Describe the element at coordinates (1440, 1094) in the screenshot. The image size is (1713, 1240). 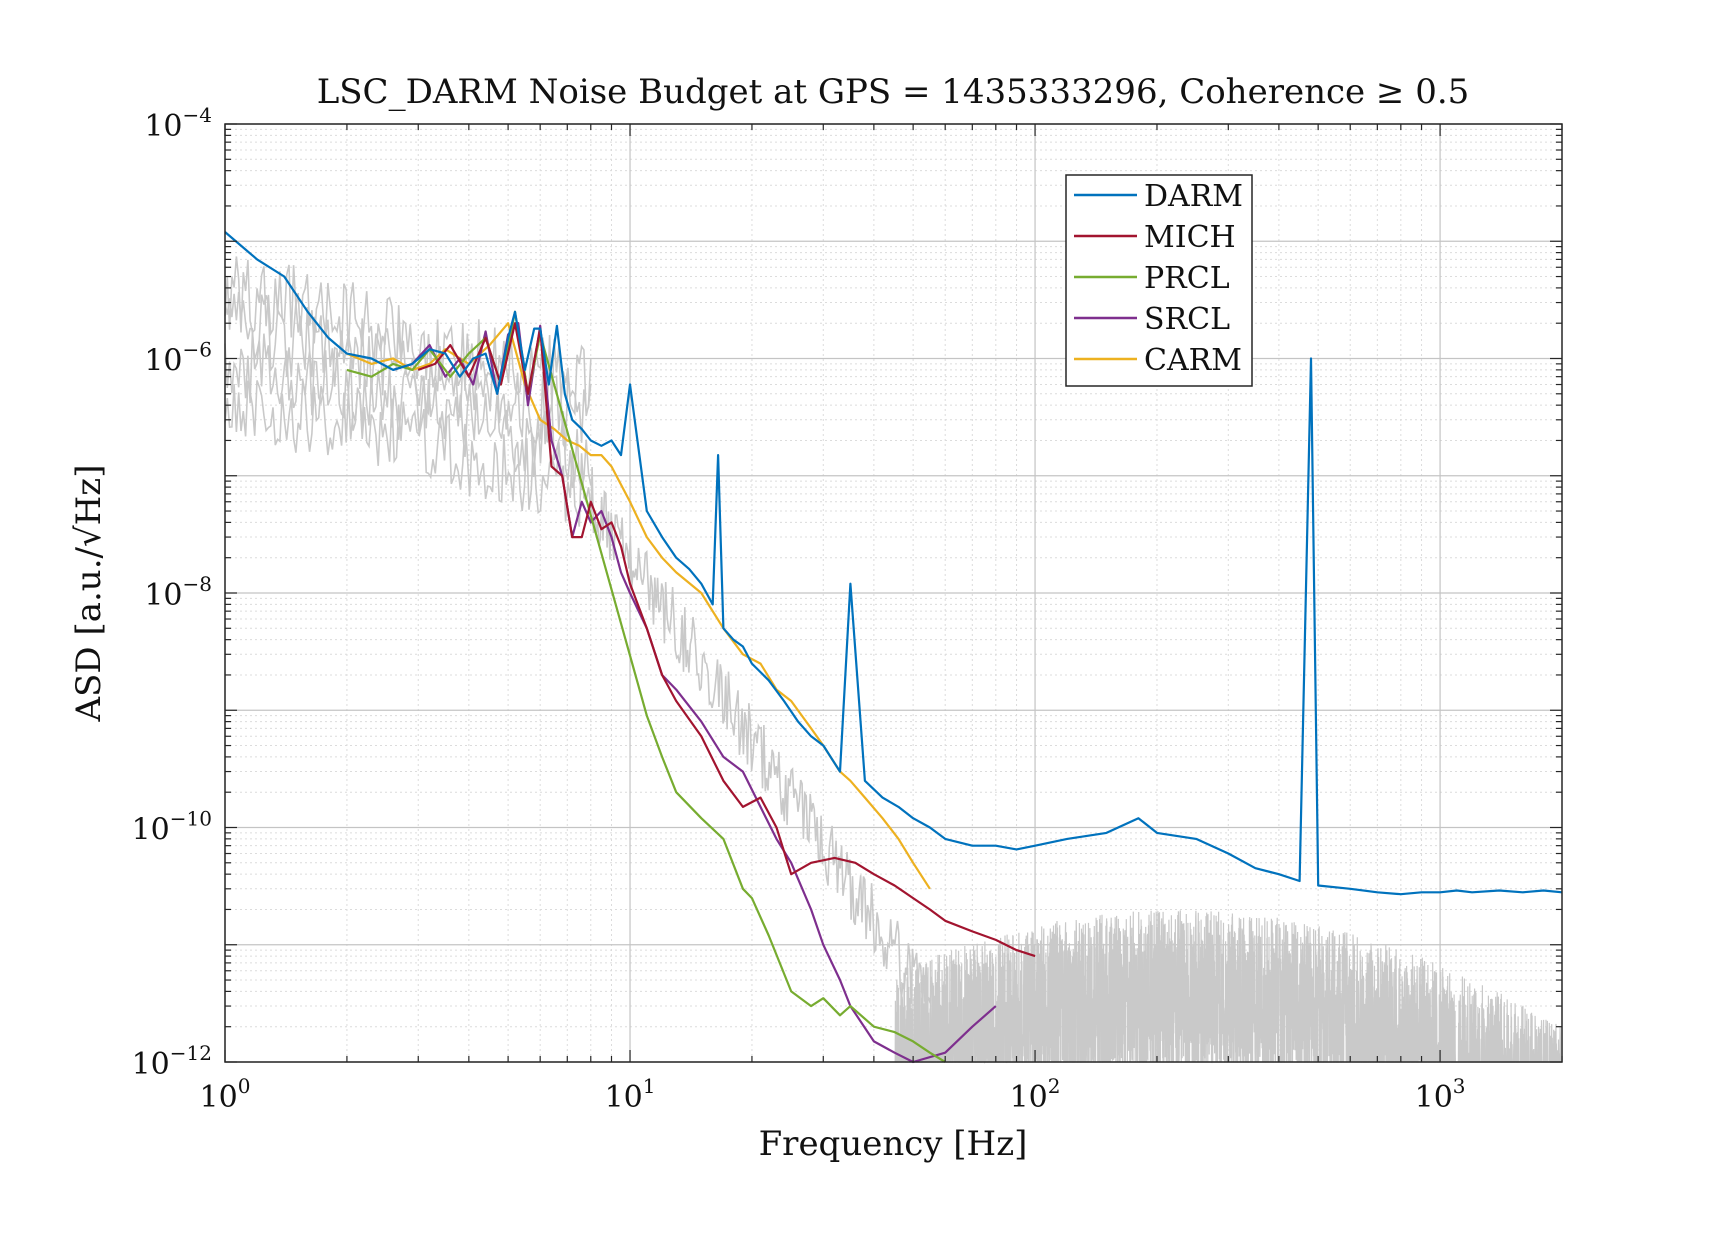
I see `x-tick-label: 10³` at that location.